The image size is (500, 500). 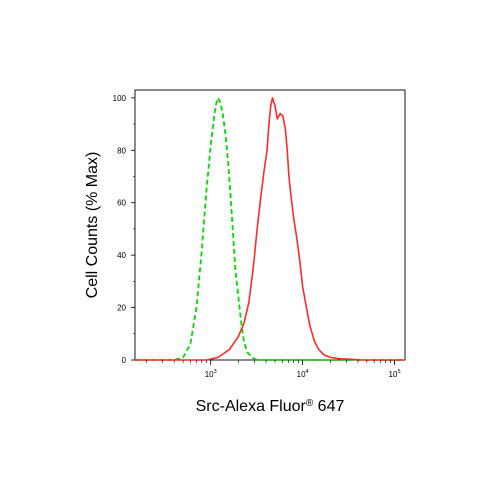 What do you see at coordinates (215, 372) in the screenshot?
I see `x-tick-exponent: 3` at bounding box center [215, 372].